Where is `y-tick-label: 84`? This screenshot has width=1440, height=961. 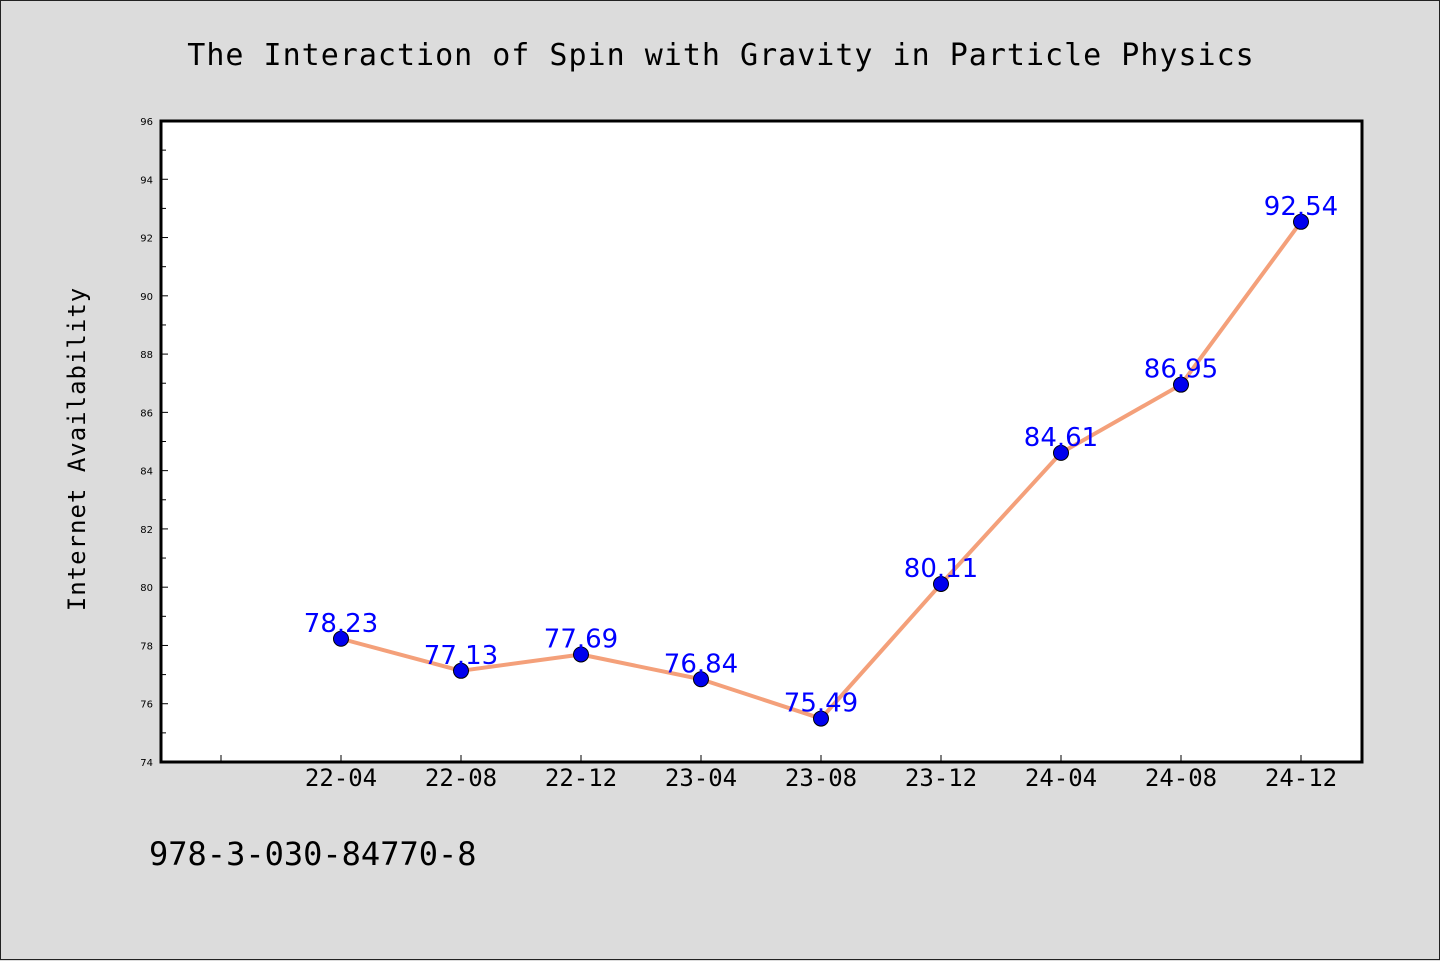
y-tick-label: 84 is located at coordinates (146, 472).